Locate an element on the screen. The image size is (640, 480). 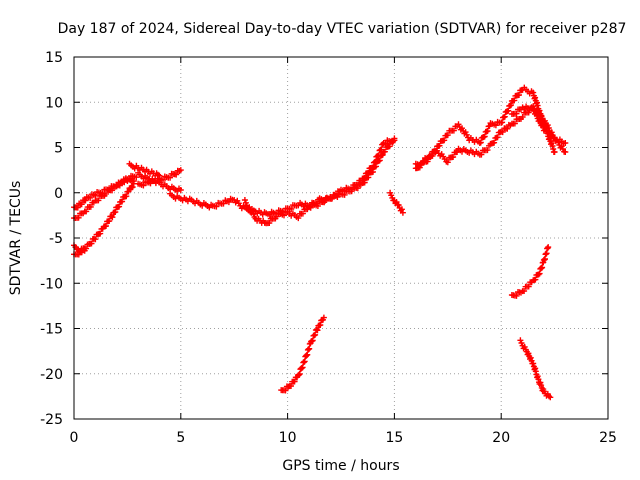
series-track-i is located at coordinates (396, 202).